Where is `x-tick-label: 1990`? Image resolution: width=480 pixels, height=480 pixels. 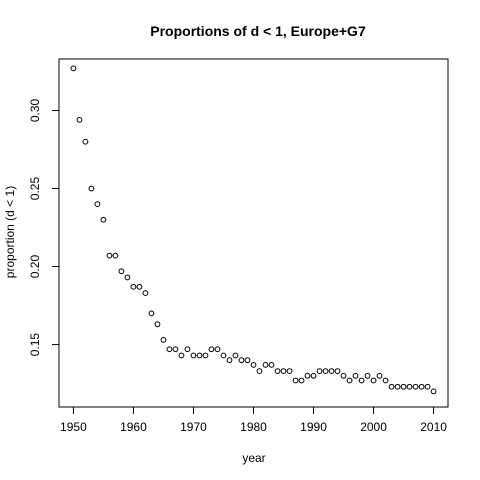 x-tick-label: 1990 is located at coordinates (313, 427).